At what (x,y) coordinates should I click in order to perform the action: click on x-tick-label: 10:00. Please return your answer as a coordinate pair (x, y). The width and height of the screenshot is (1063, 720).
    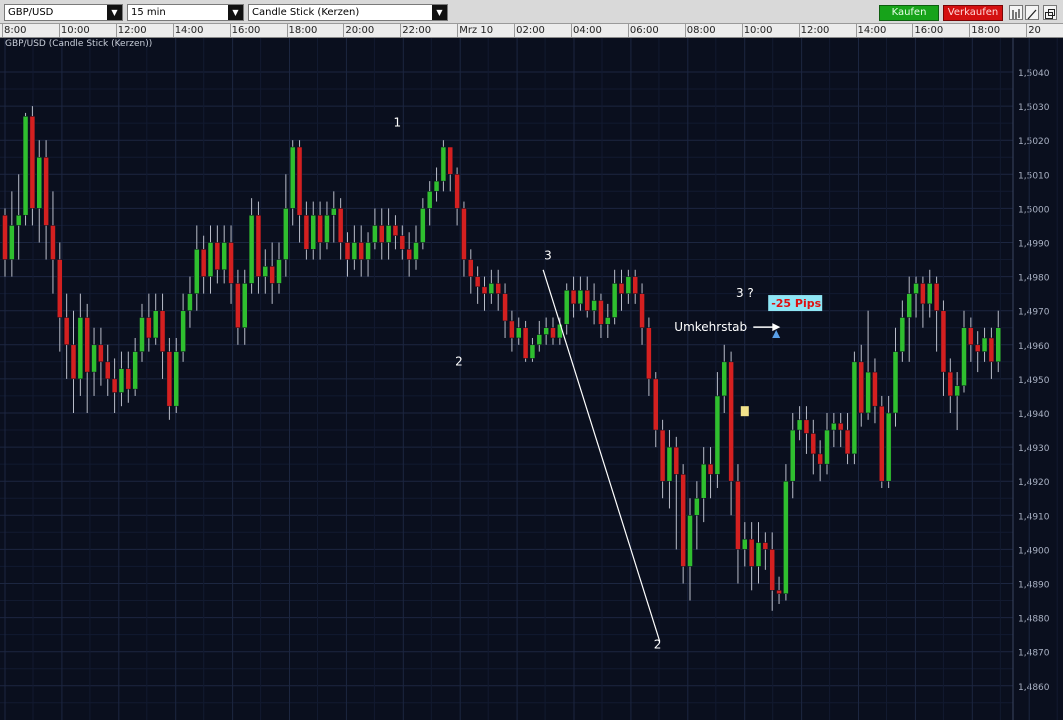
    Looking at the image, I should click on (758, 30).